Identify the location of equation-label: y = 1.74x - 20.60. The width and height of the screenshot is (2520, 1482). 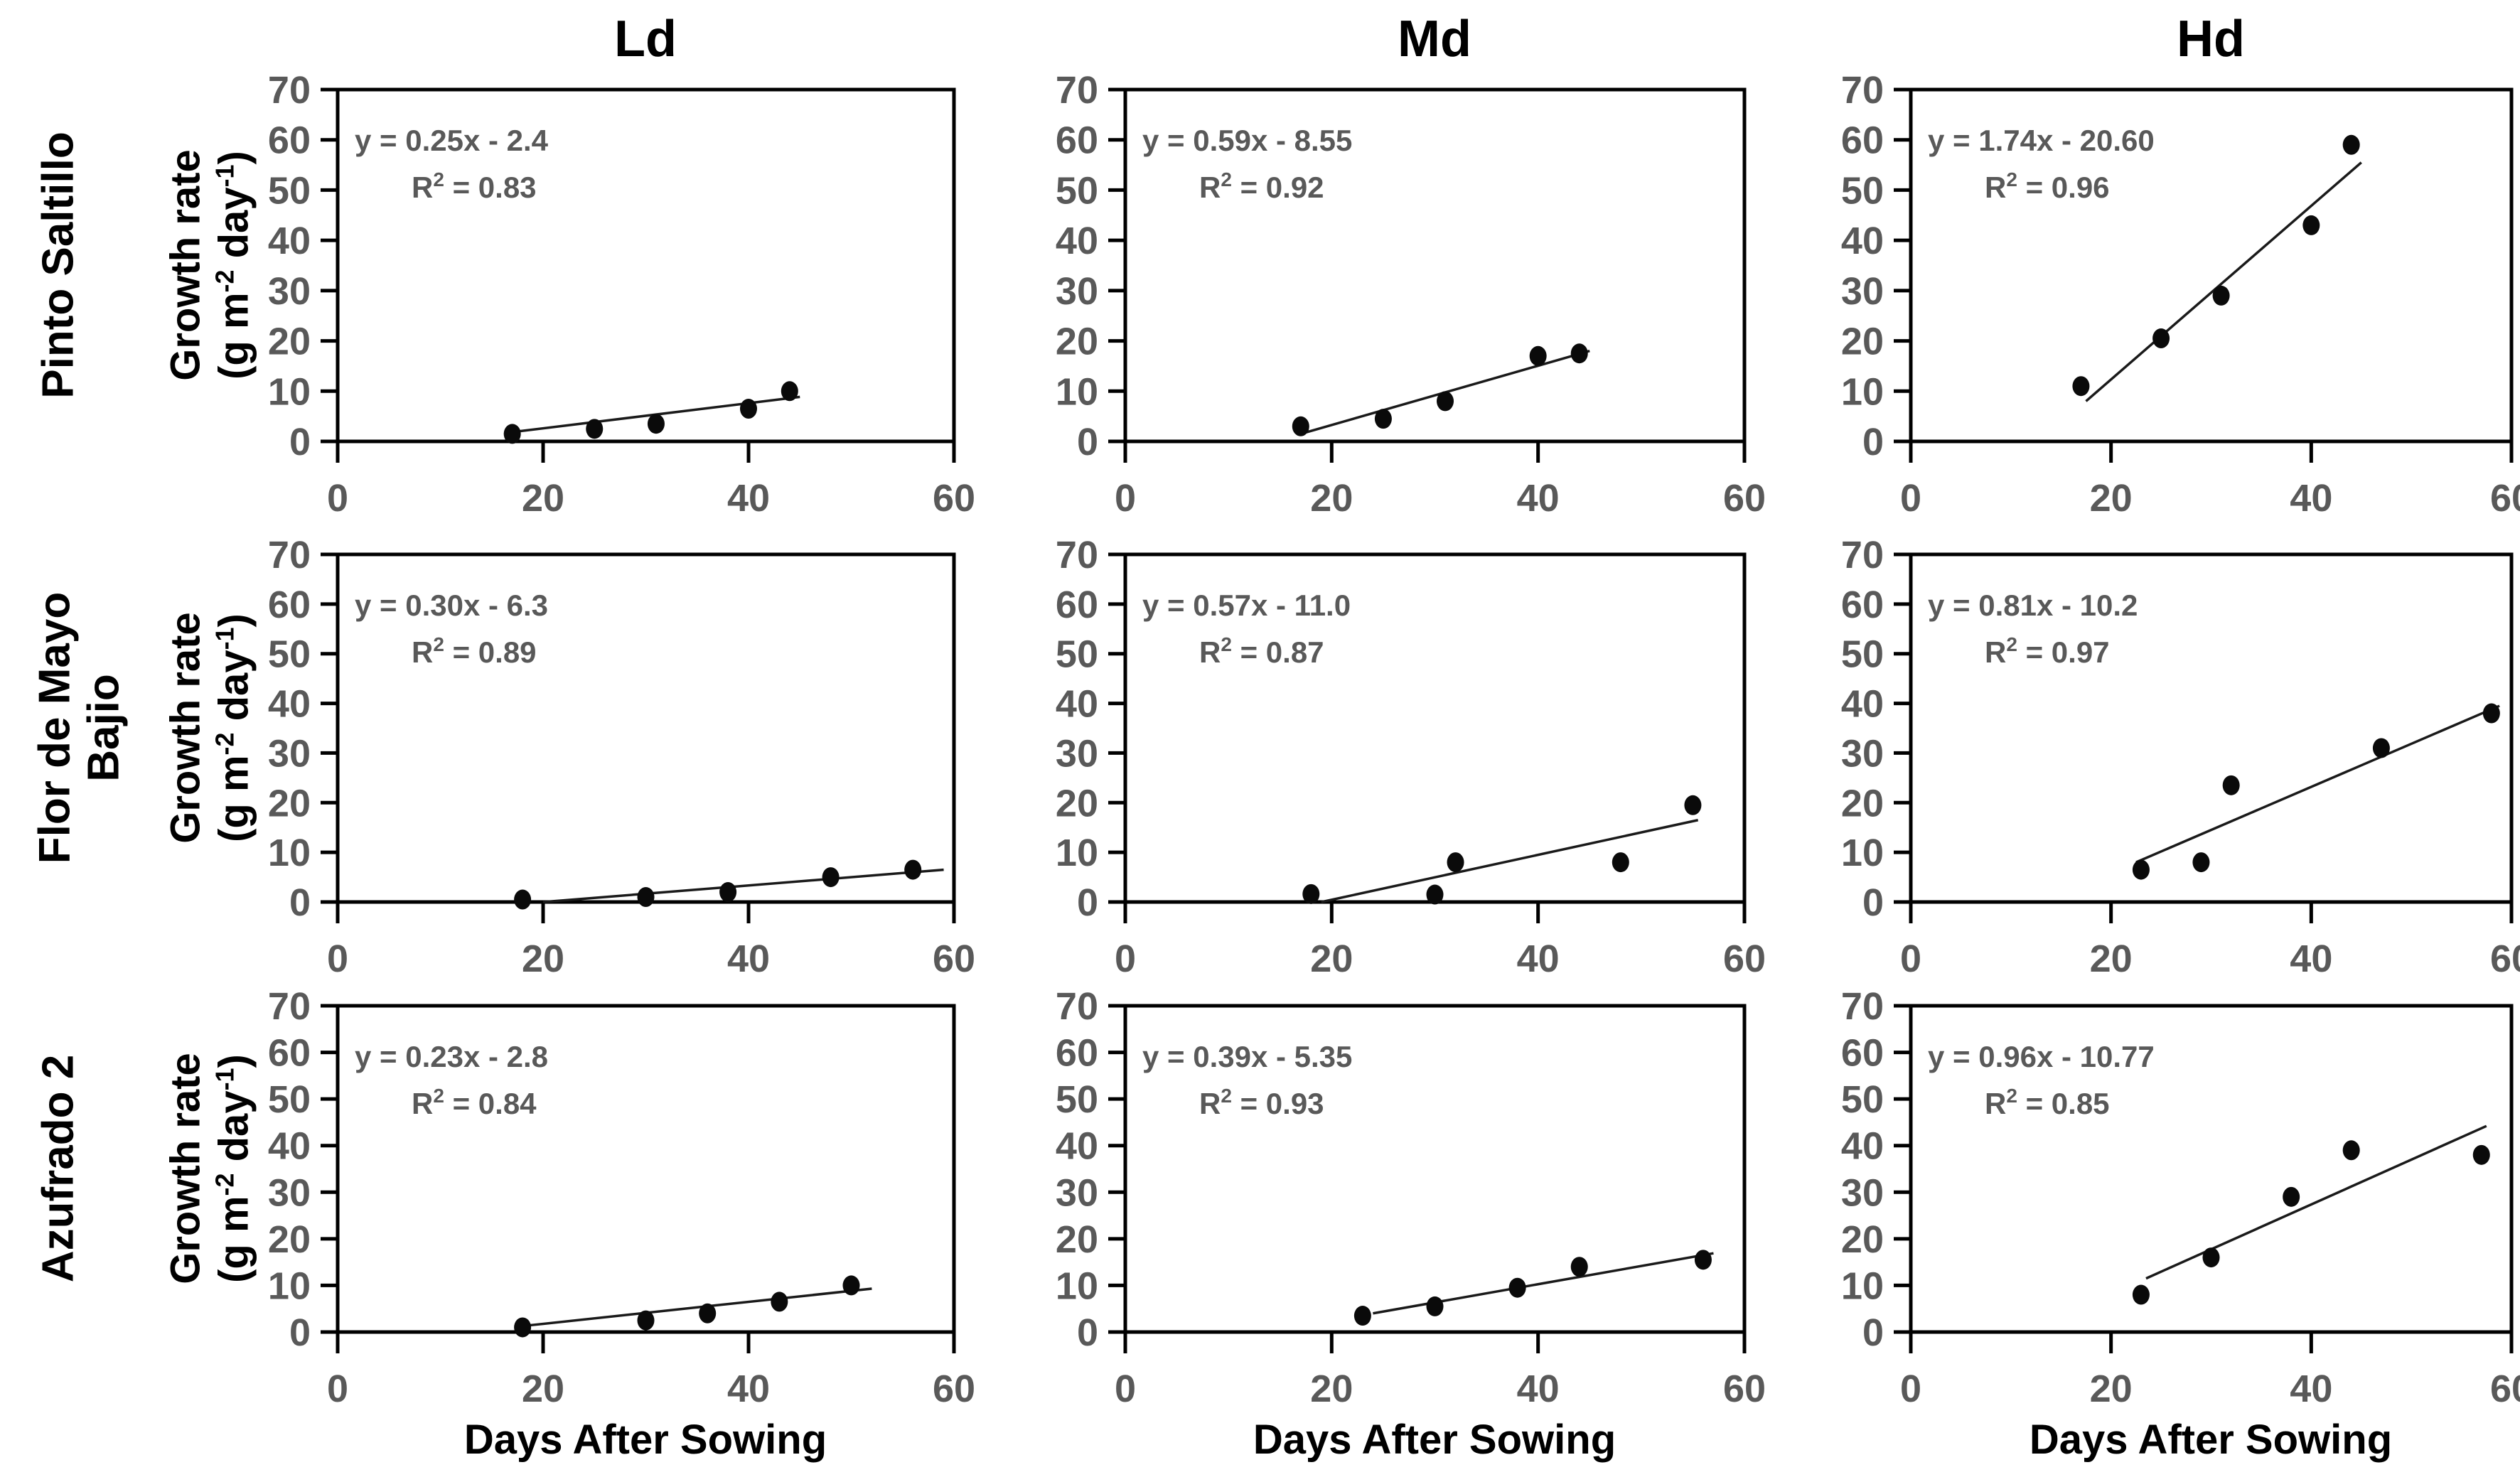
(2041, 140).